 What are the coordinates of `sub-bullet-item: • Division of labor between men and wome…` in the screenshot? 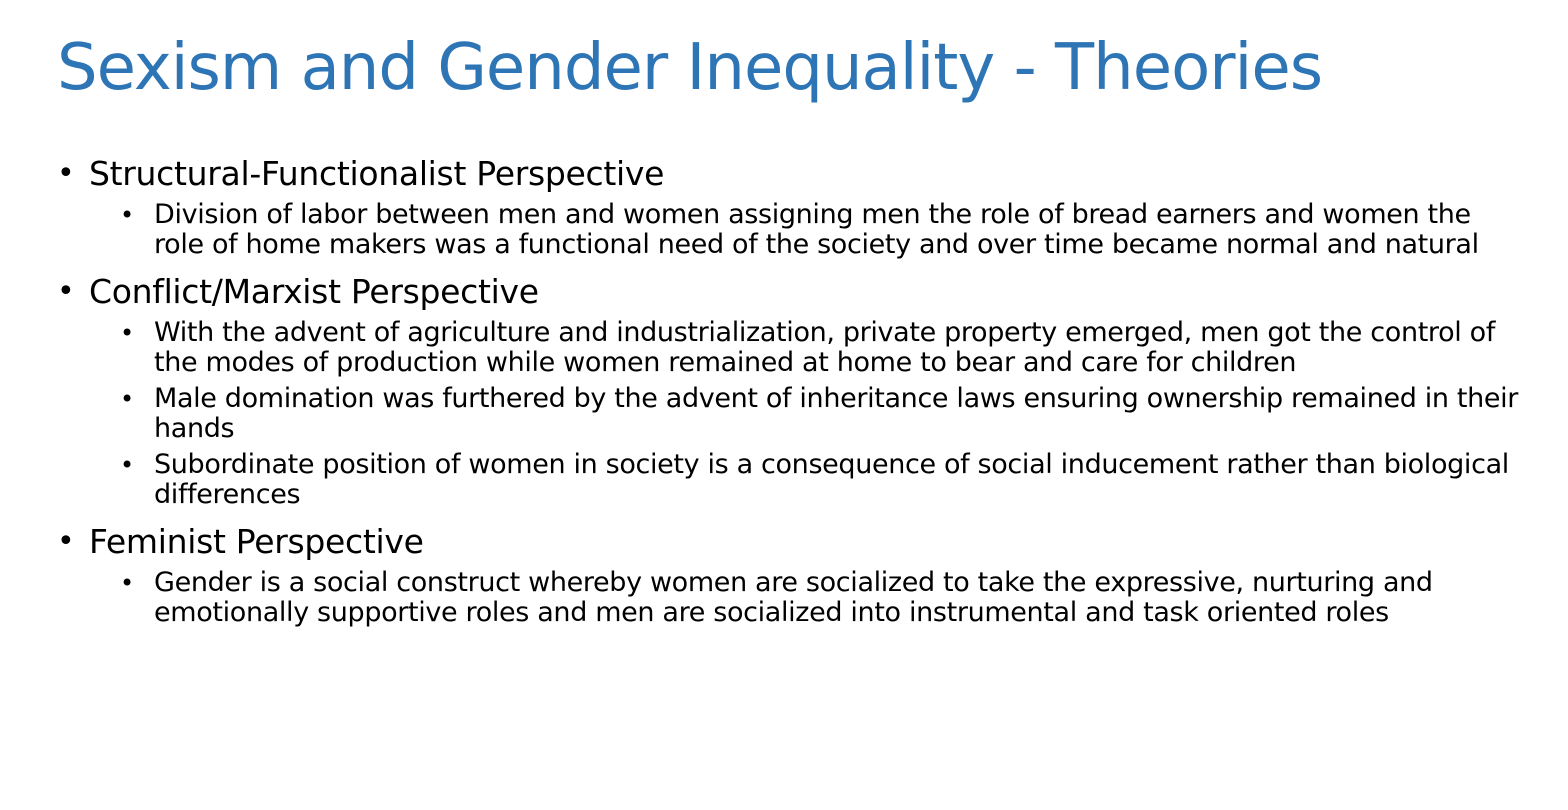 It's located at (797, 230).